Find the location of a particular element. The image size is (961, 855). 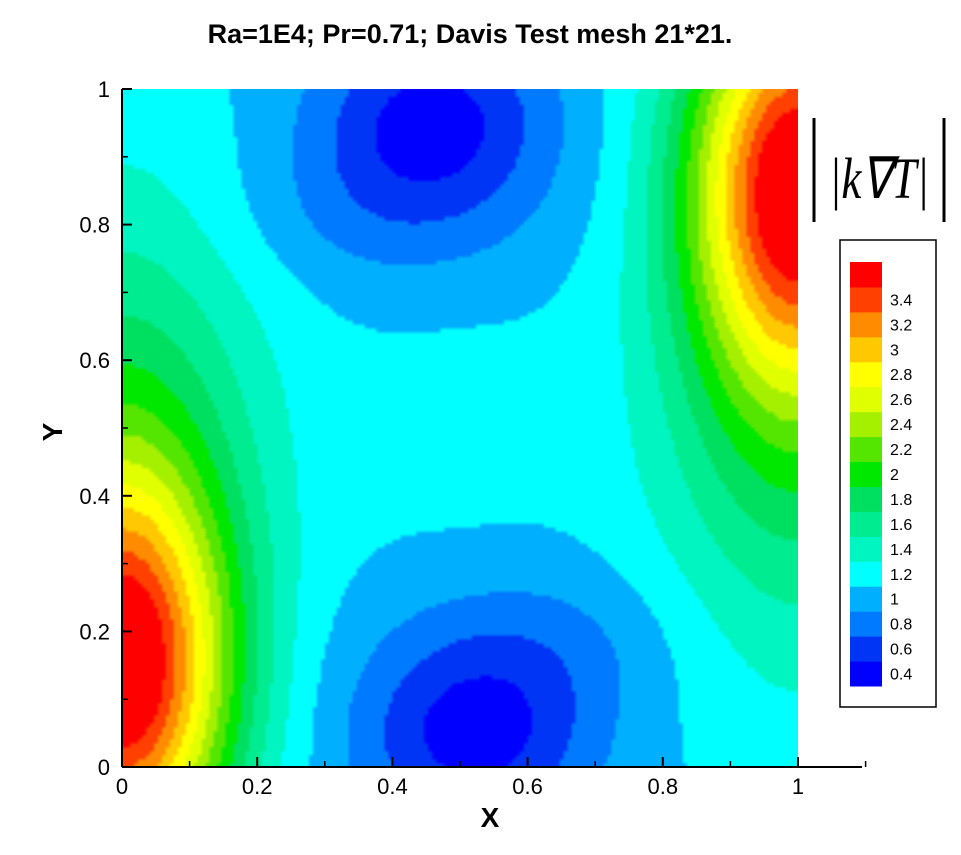

y-tick-label: 0.8 is located at coordinates (94, 225).